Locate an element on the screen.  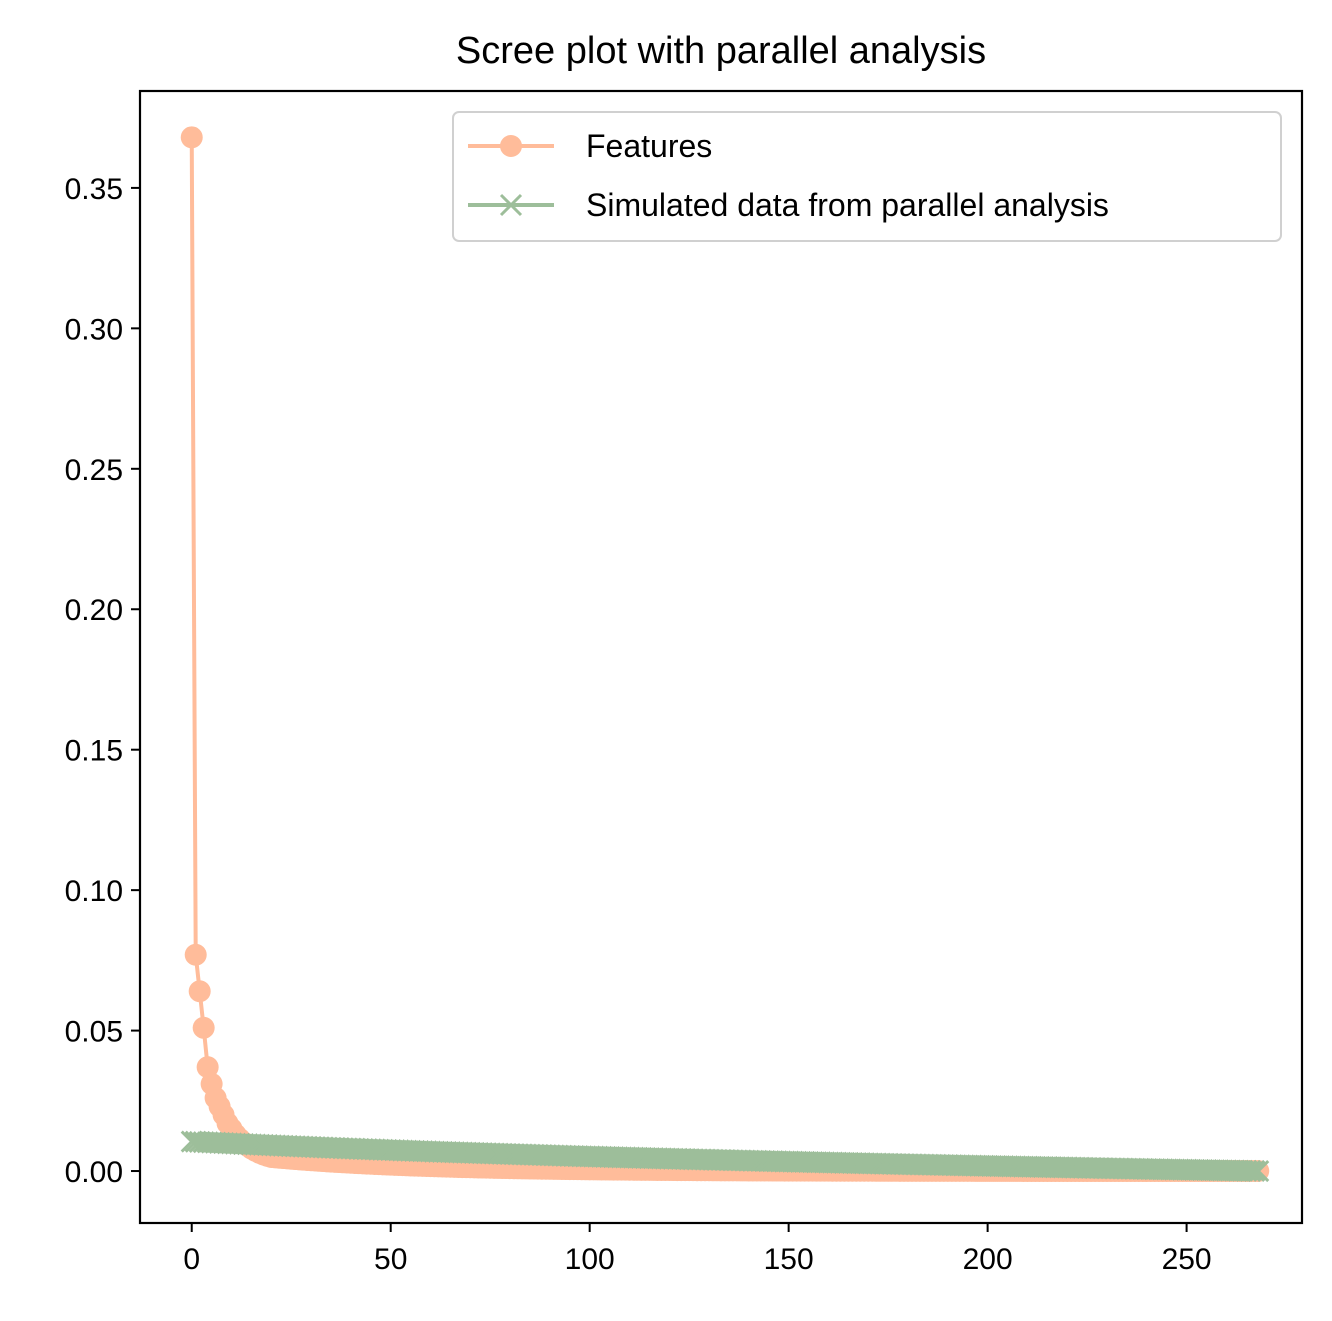
chart-title: Scree plot with parallel analysis is located at coordinates (721, 51).